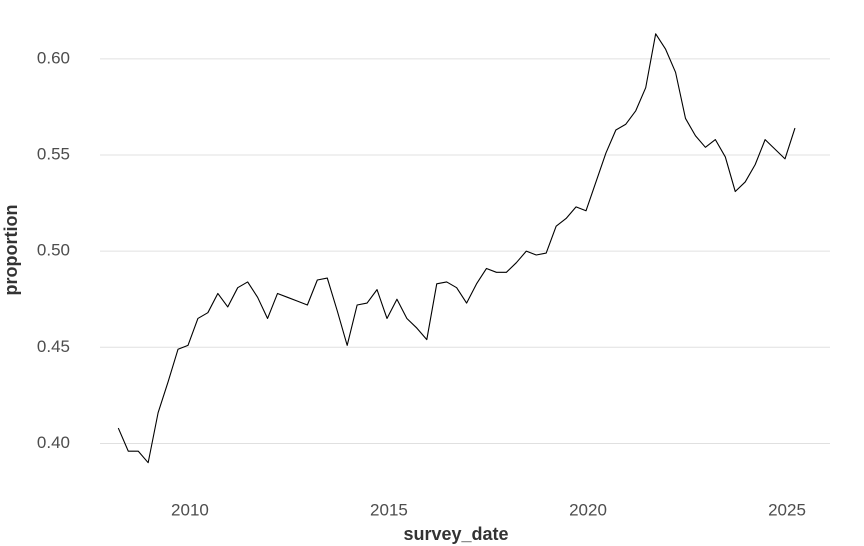 This screenshot has height=546, width=864. I want to click on x-axis-title: survey_date, so click(455, 534).